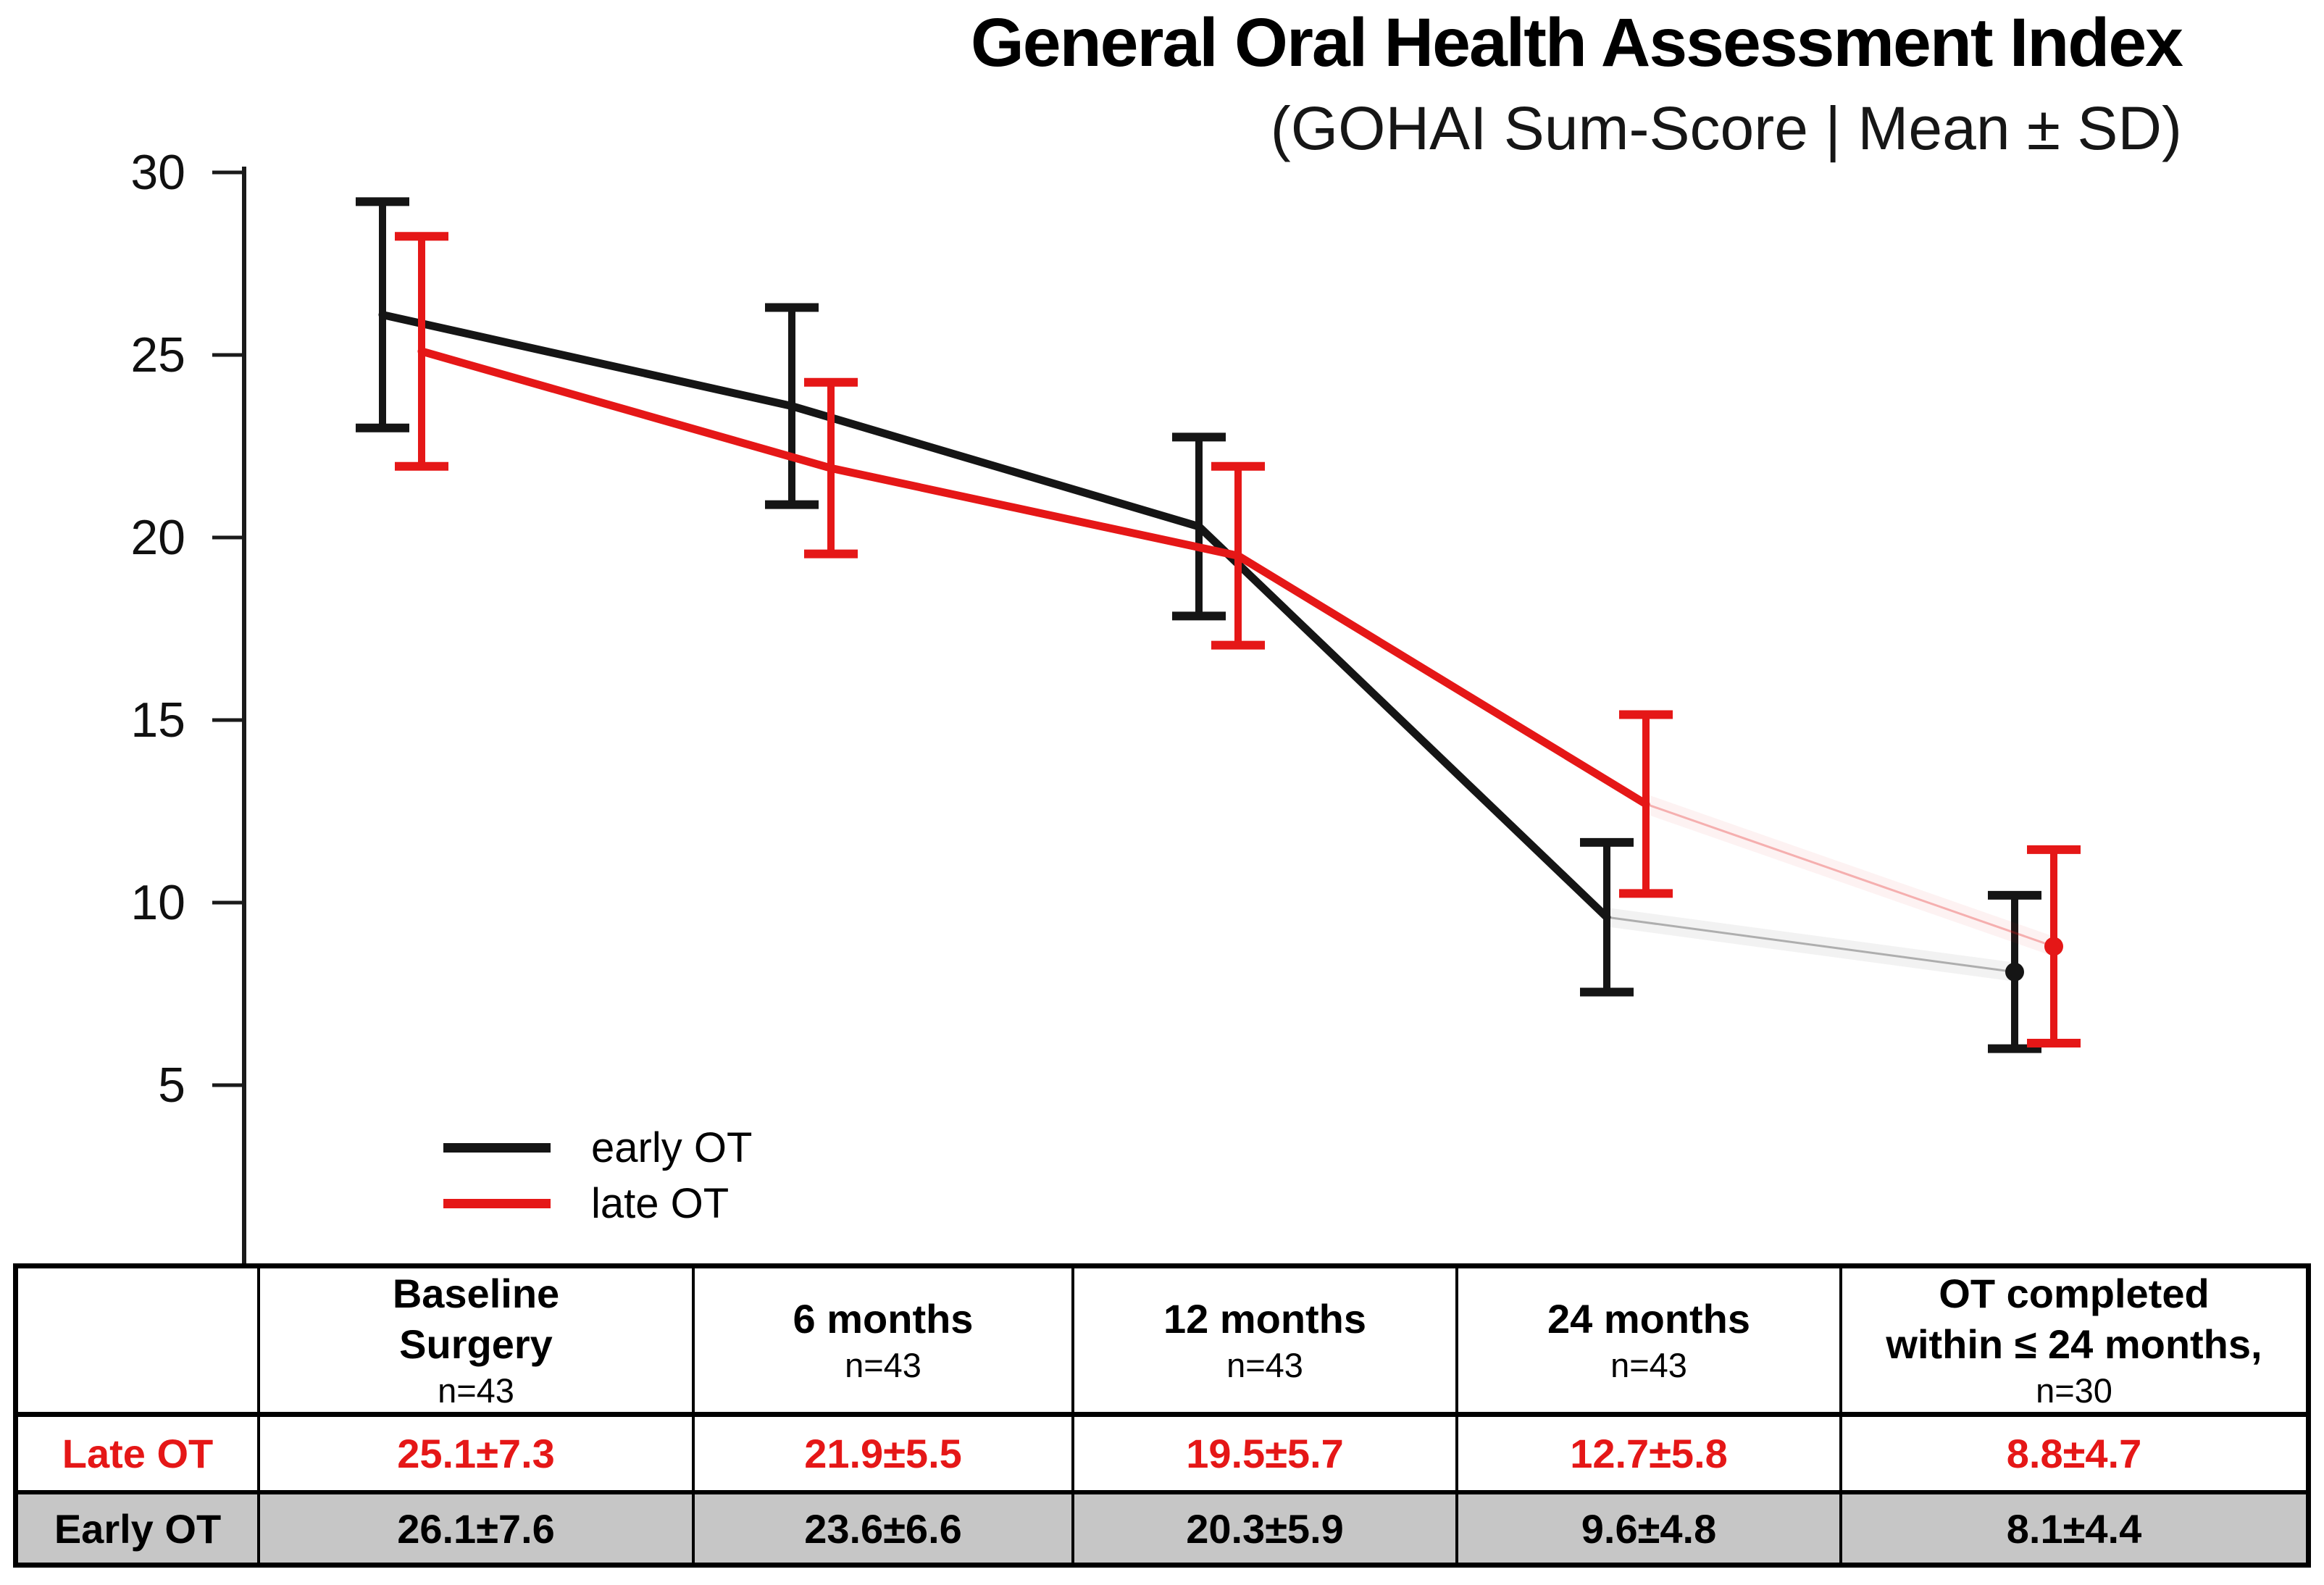 The height and width of the screenshot is (1585, 2324). Describe the element at coordinates (884, 1318) in the screenshot. I see `header-line: 6 months` at that location.